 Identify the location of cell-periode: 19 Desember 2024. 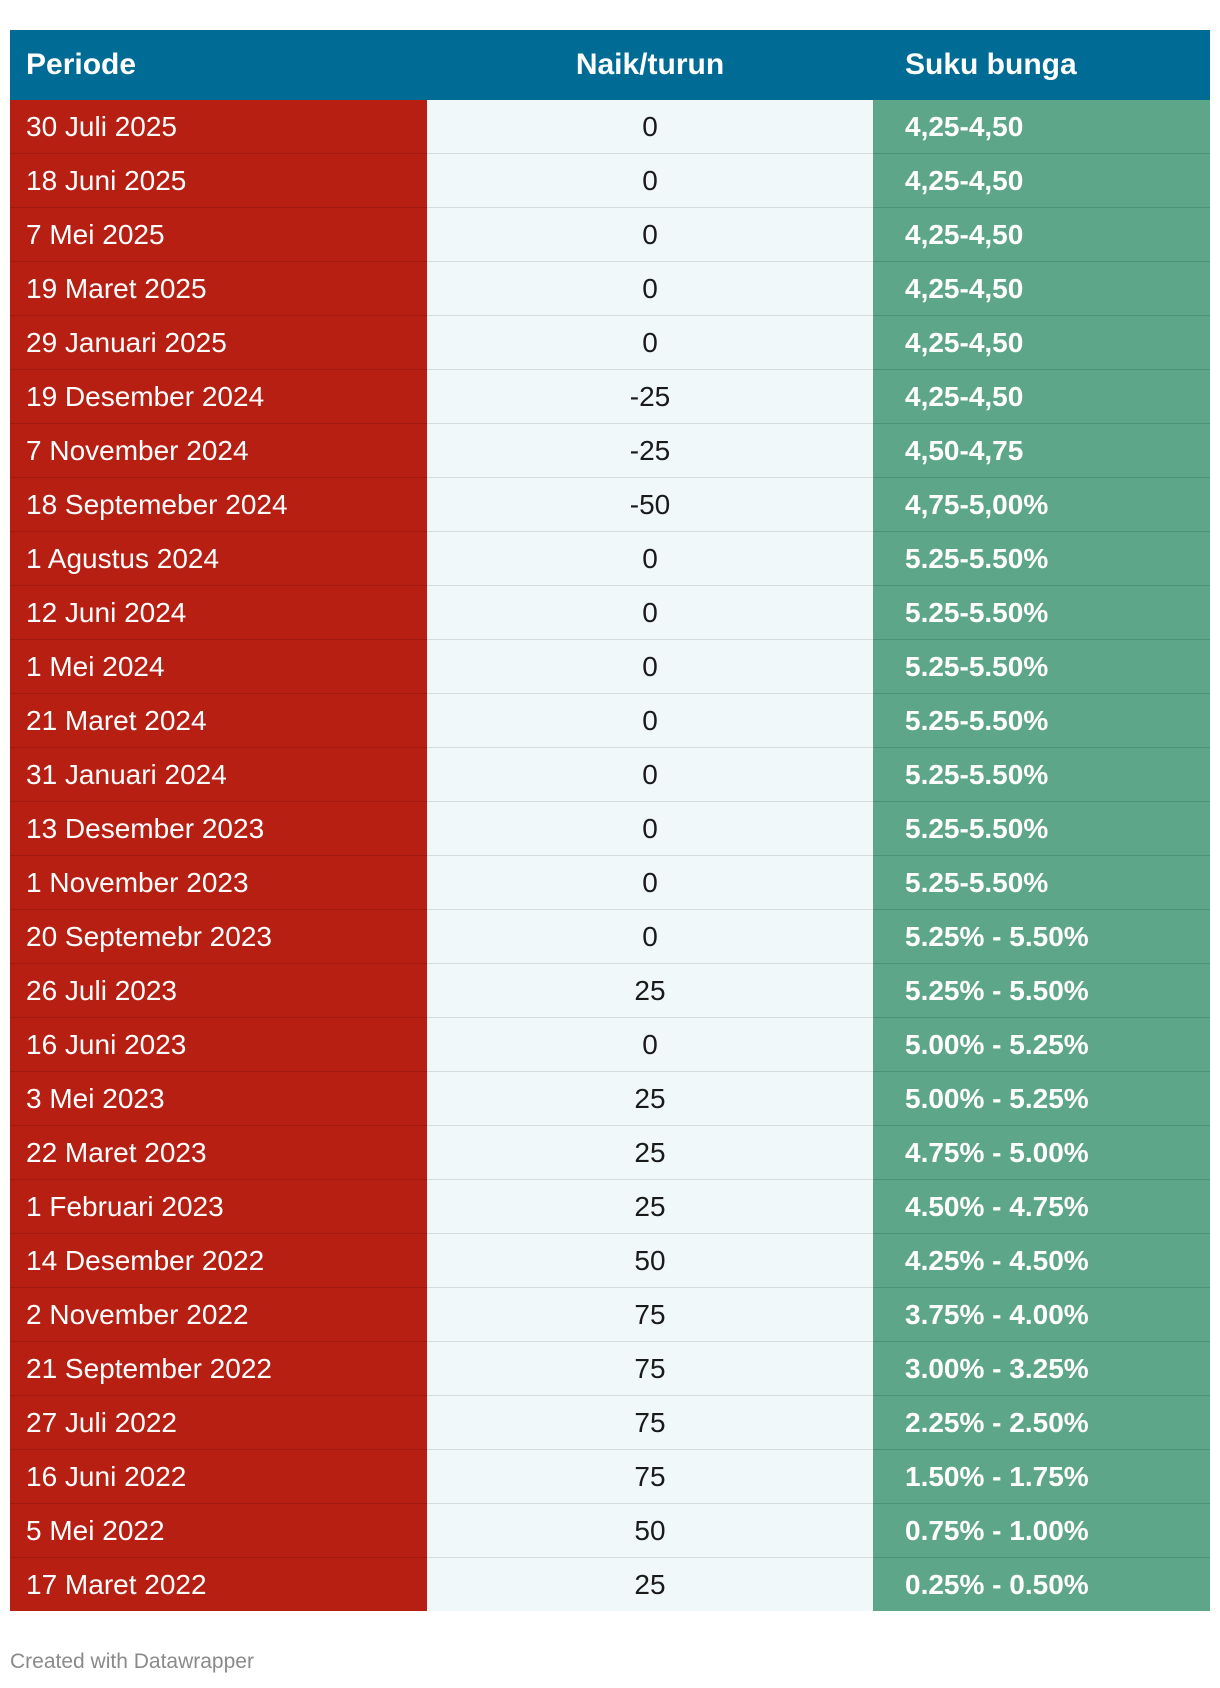
(218, 396).